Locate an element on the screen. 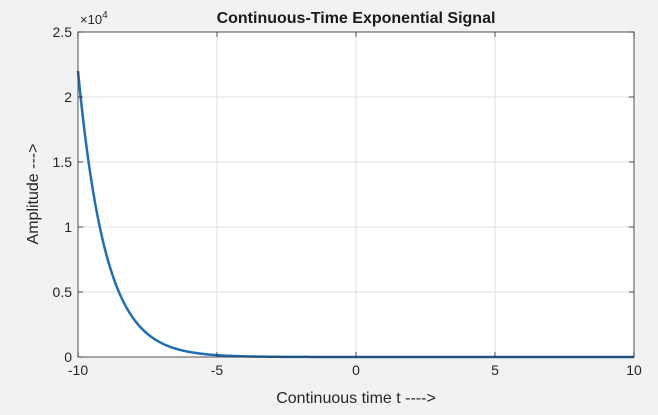  x-tick-label: 10 is located at coordinates (634, 370).